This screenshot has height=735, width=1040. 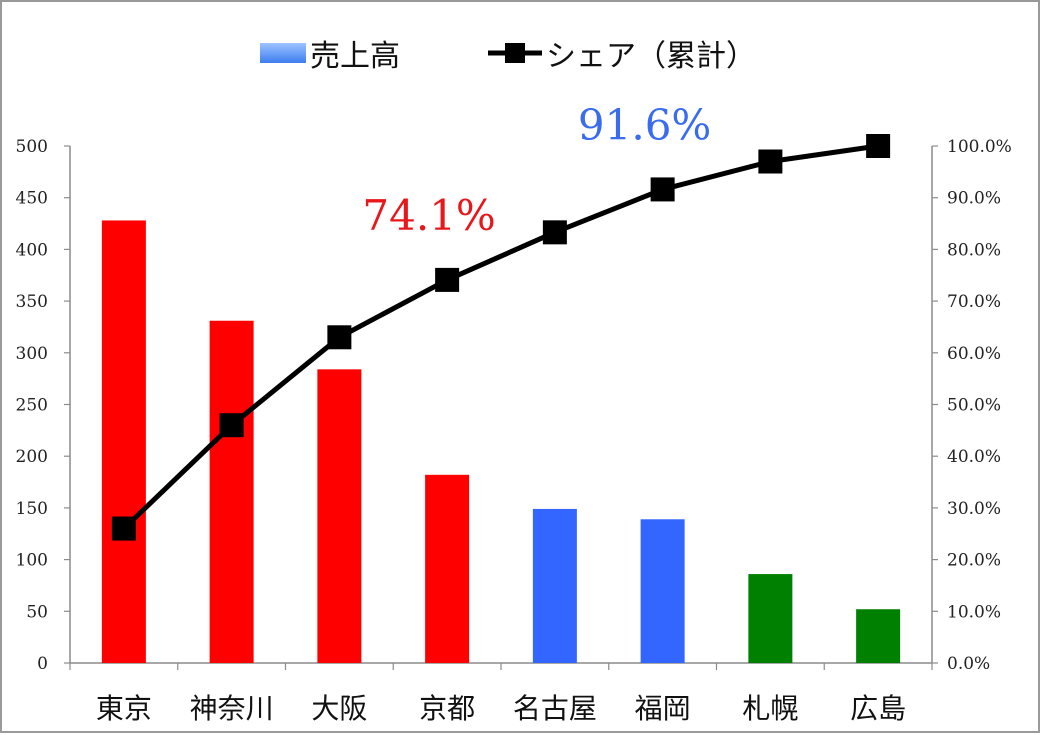 What do you see at coordinates (974, 457) in the screenshot?
I see `right-tick-label: 40.0%` at bounding box center [974, 457].